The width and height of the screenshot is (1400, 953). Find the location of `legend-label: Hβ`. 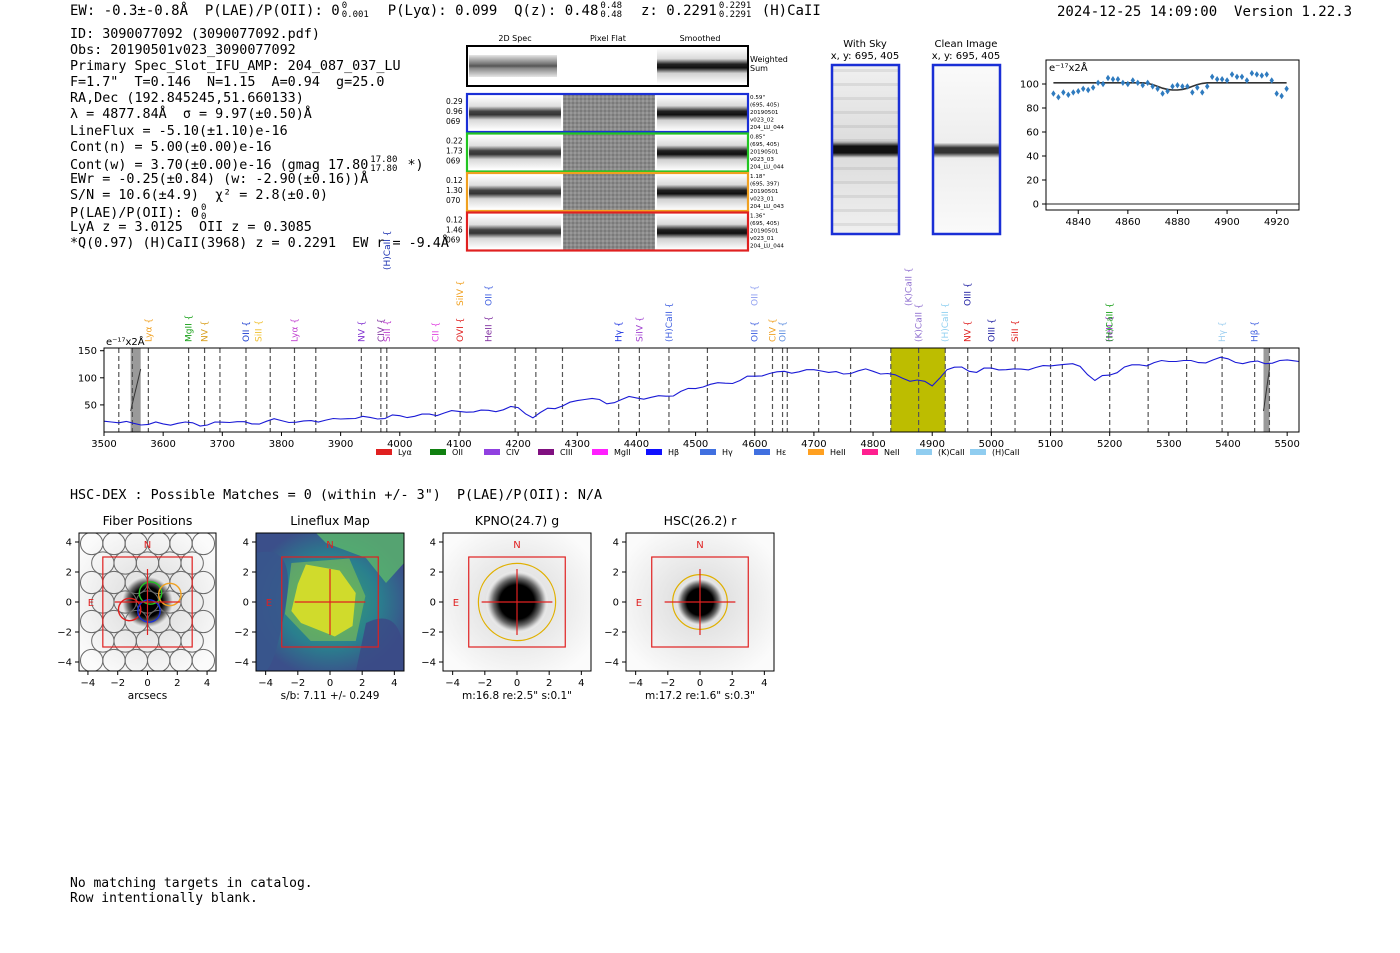

legend-label: Hβ is located at coordinates (673, 452).